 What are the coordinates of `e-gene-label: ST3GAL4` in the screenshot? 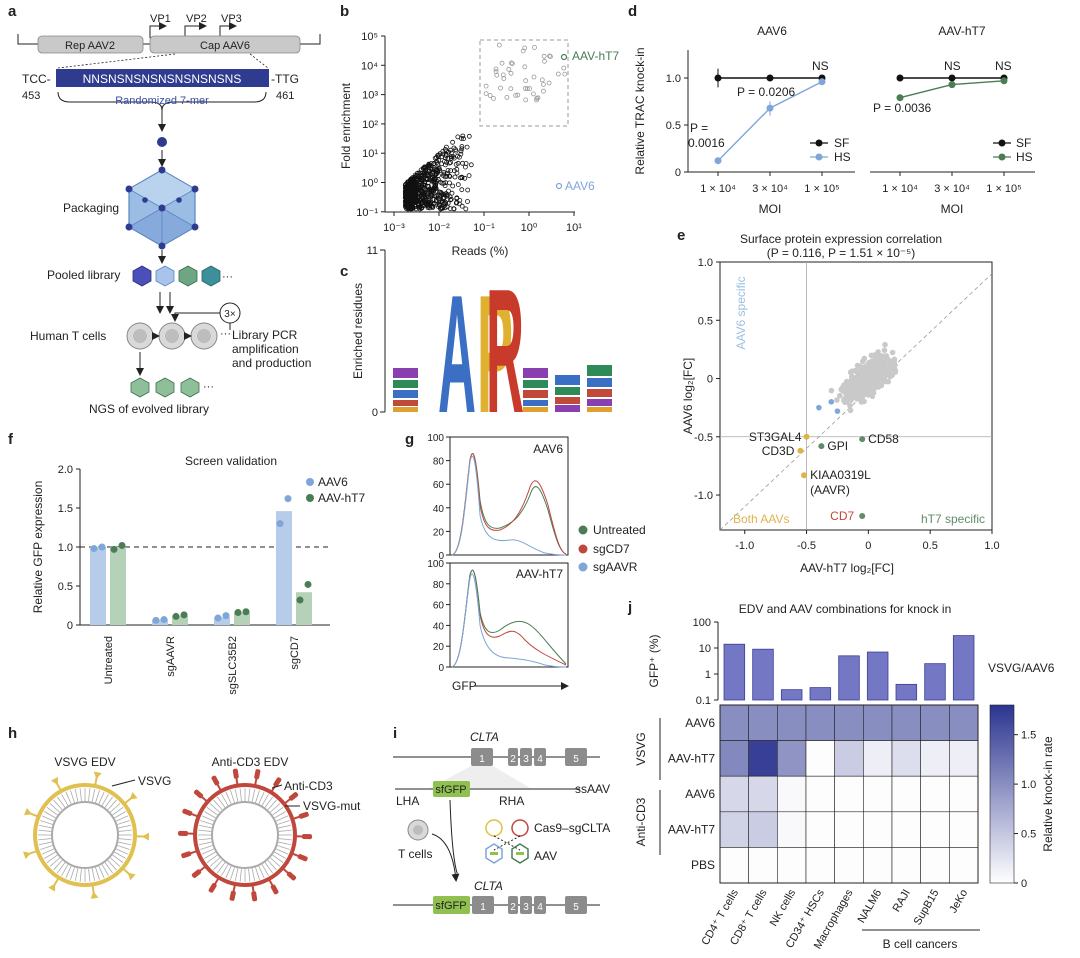 It's located at (775, 437).